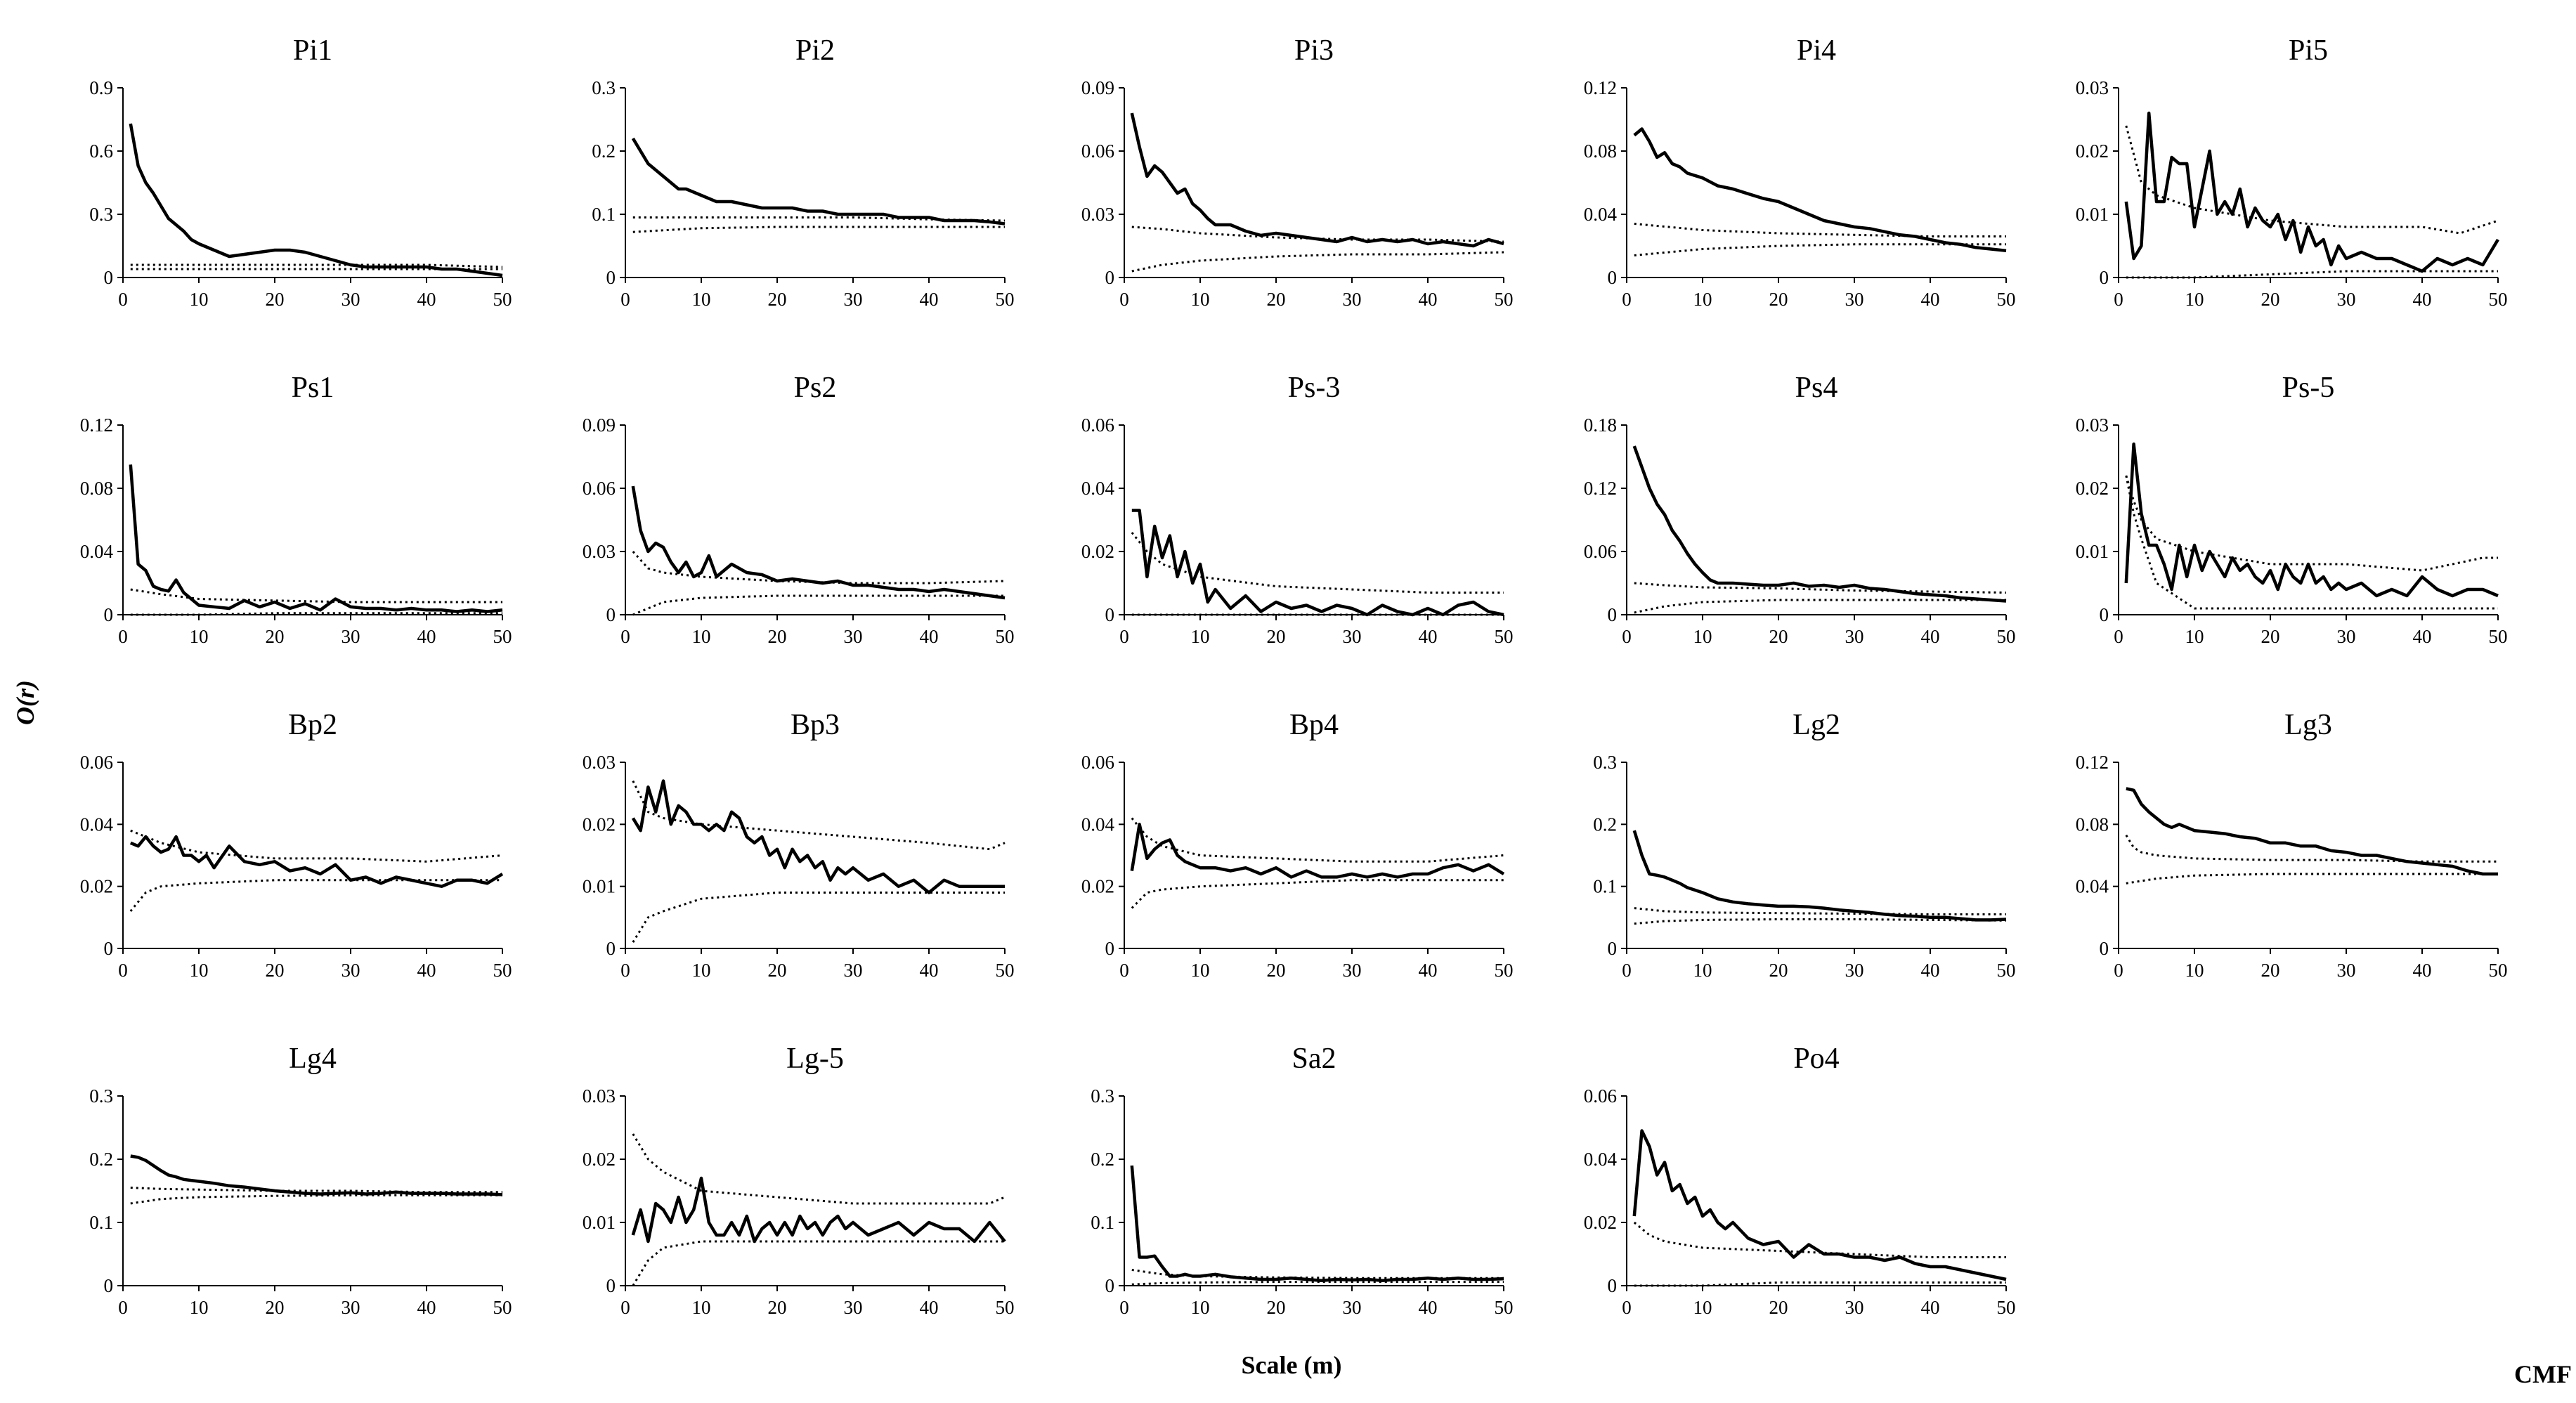 The image size is (2576, 1403). Describe the element at coordinates (312, 725) in the screenshot. I see `panel-title: Bp2` at that location.